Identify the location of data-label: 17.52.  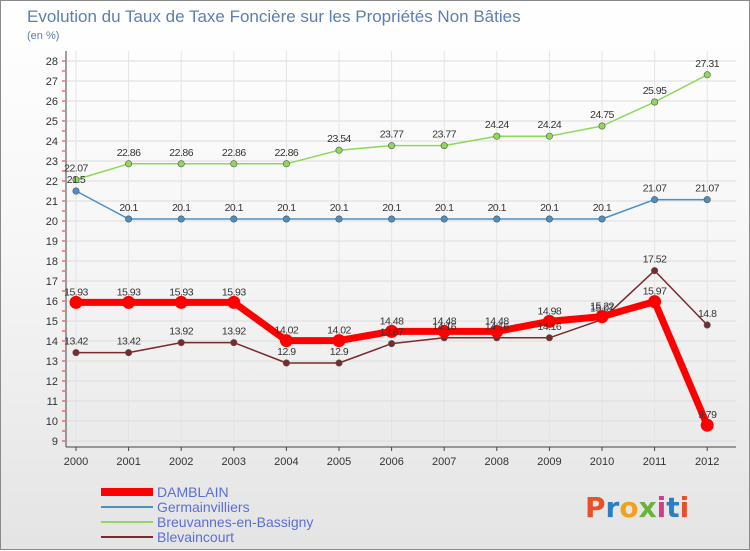
(655, 260).